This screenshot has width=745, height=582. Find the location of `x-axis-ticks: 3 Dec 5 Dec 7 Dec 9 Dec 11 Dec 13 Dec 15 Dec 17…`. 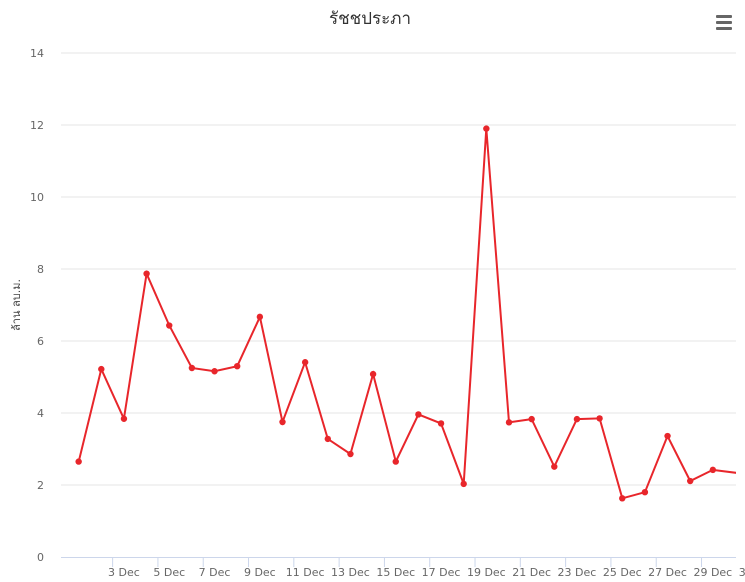

x-axis-ticks: 3 Dec 5 Dec 7 Dec 9 Dec 11 Dec 13 Dec 15 Dec 17… is located at coordinates (426, 568).